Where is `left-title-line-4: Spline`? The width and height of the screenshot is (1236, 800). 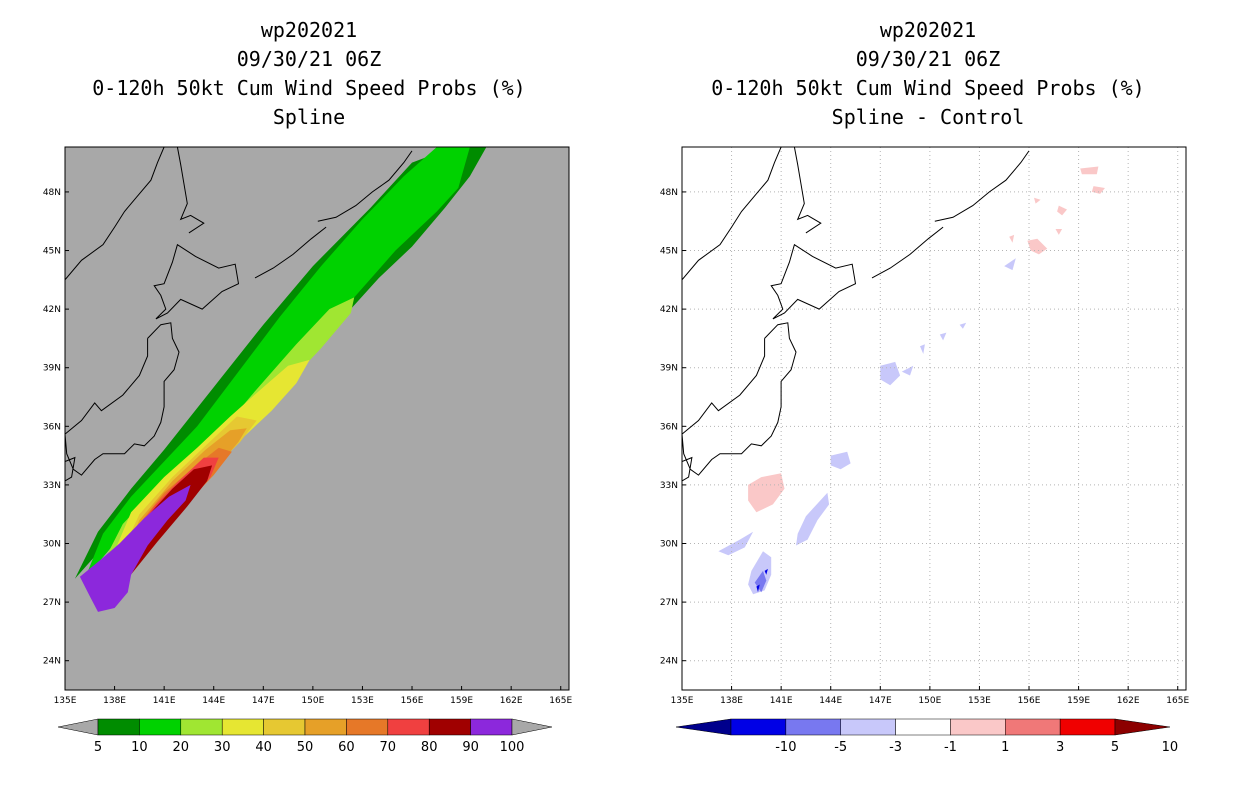 left-title-line-4: Spline is located at coordinates (309, 117).